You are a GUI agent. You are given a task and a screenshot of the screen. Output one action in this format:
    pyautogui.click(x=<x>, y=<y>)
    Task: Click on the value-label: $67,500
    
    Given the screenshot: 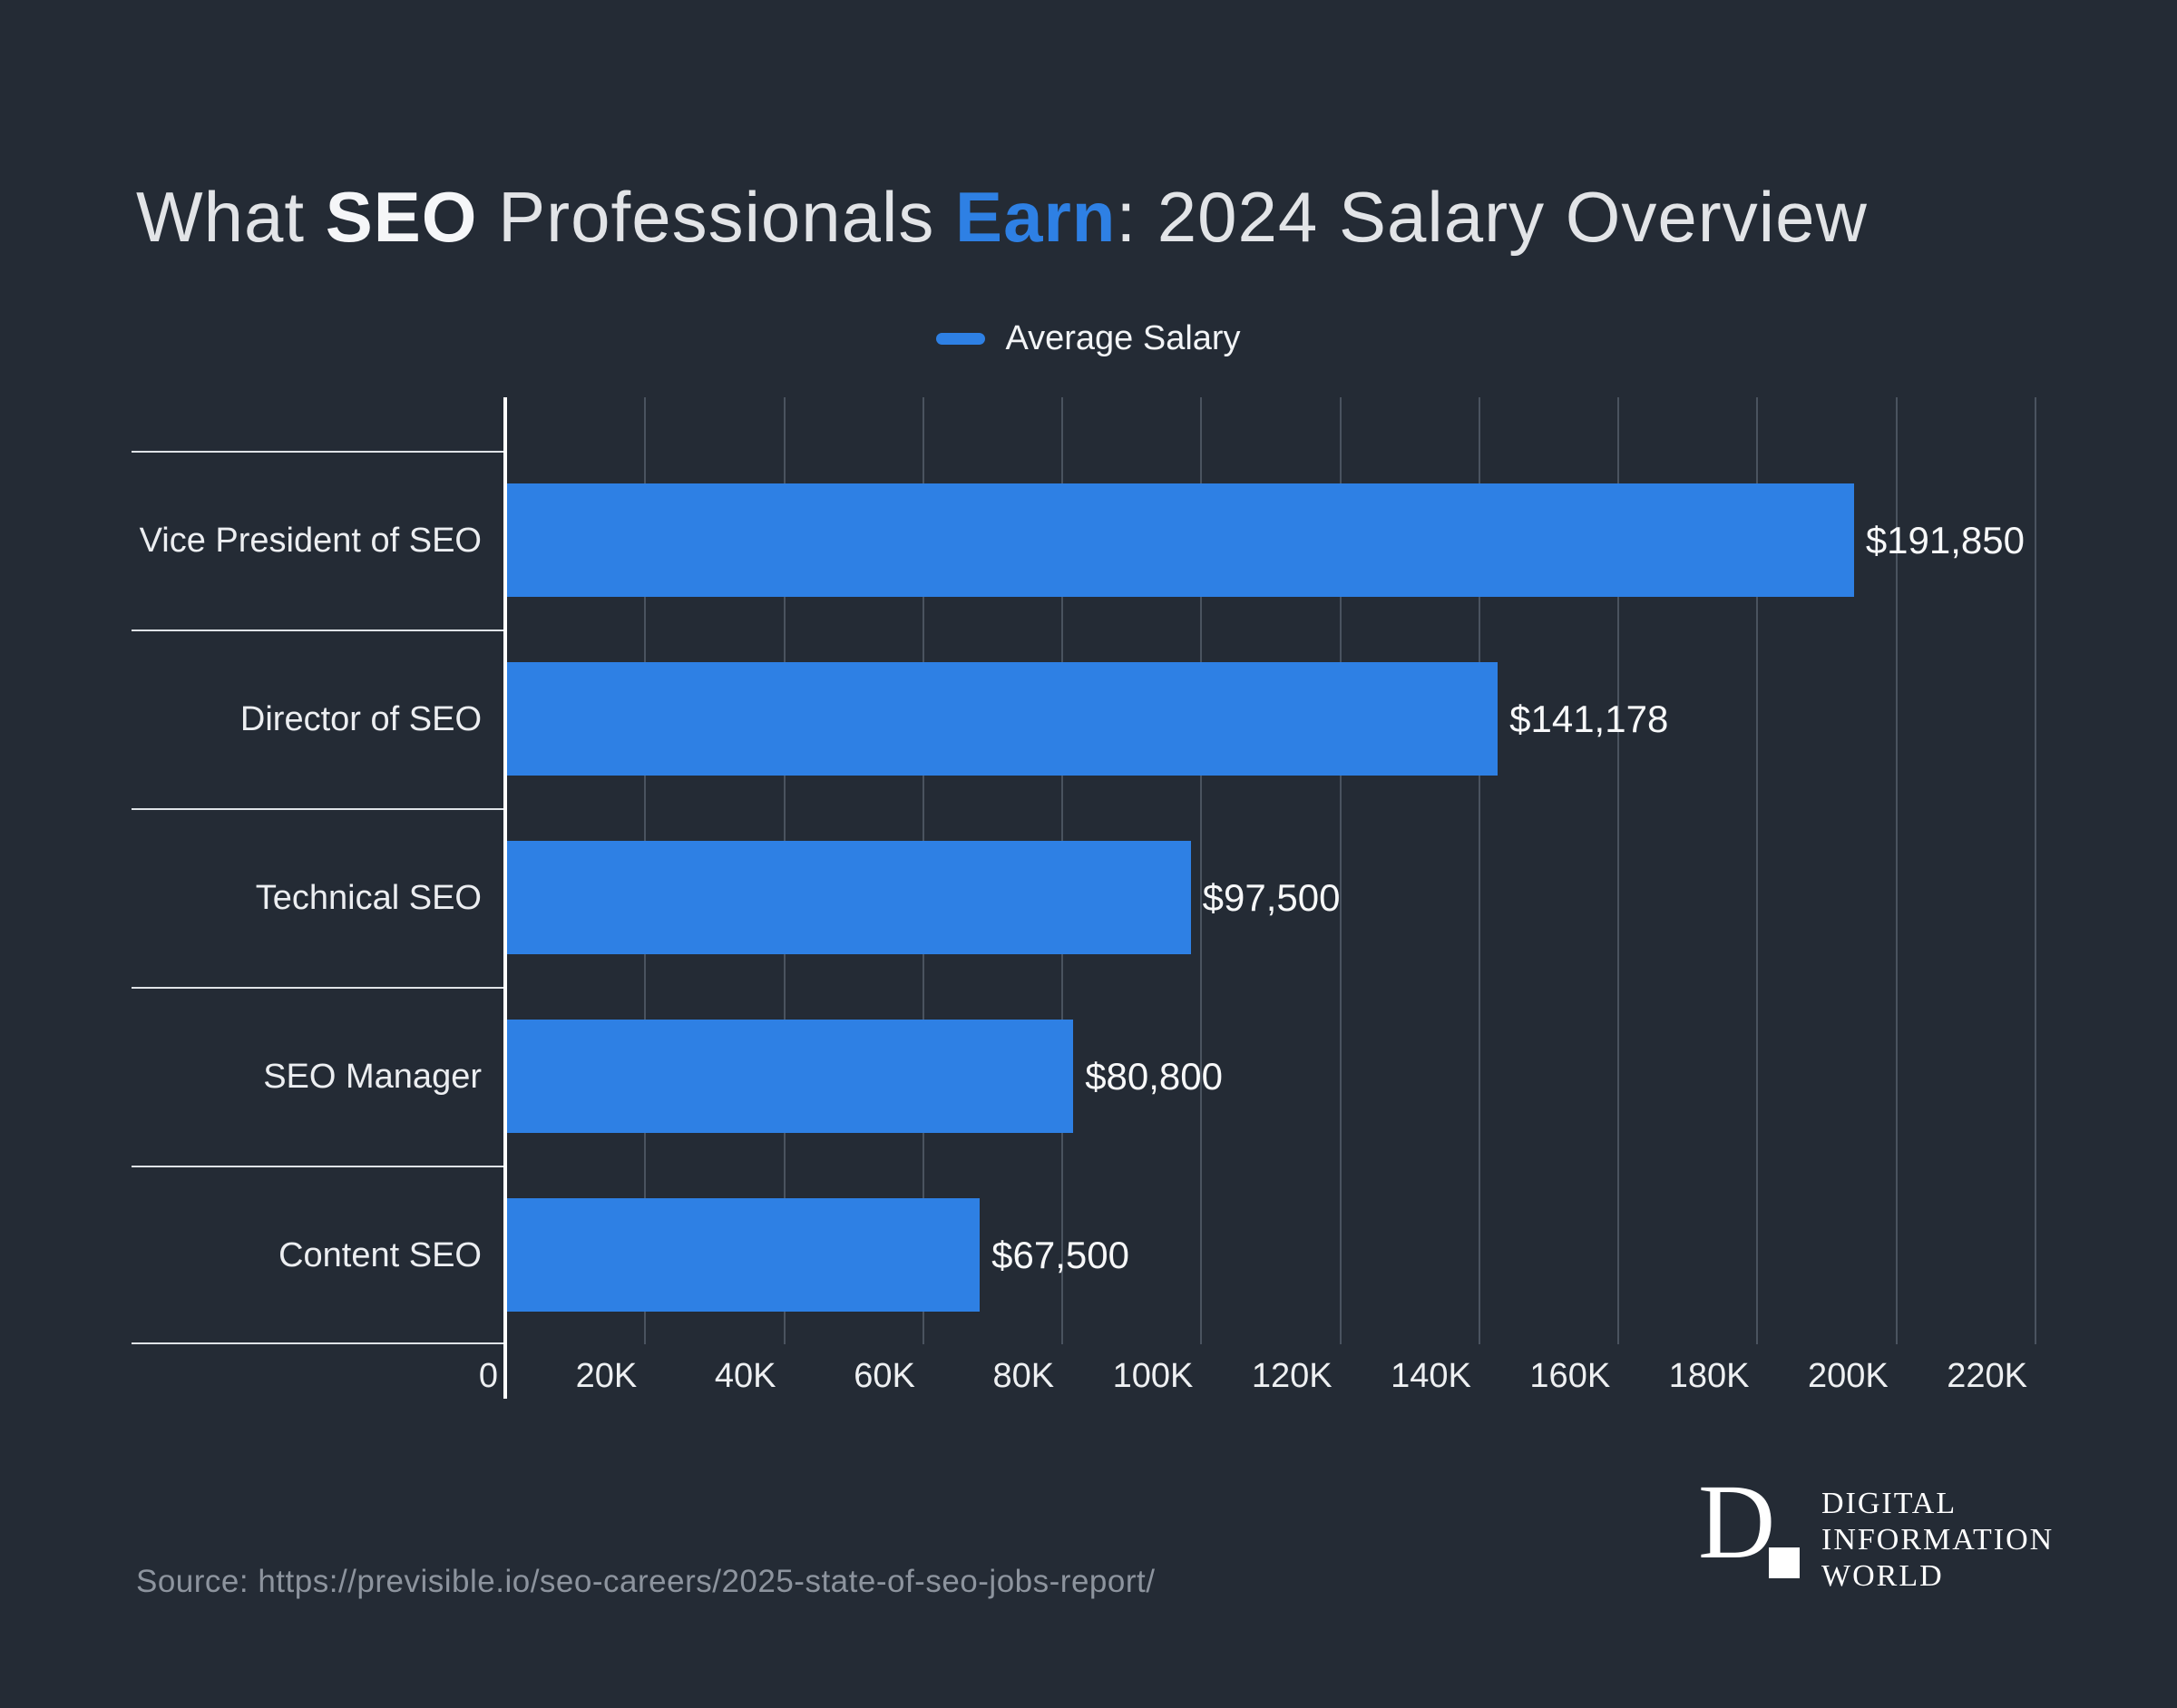 What is the action you would take?
    pyautogui.click(x=1060, y=1255)
    